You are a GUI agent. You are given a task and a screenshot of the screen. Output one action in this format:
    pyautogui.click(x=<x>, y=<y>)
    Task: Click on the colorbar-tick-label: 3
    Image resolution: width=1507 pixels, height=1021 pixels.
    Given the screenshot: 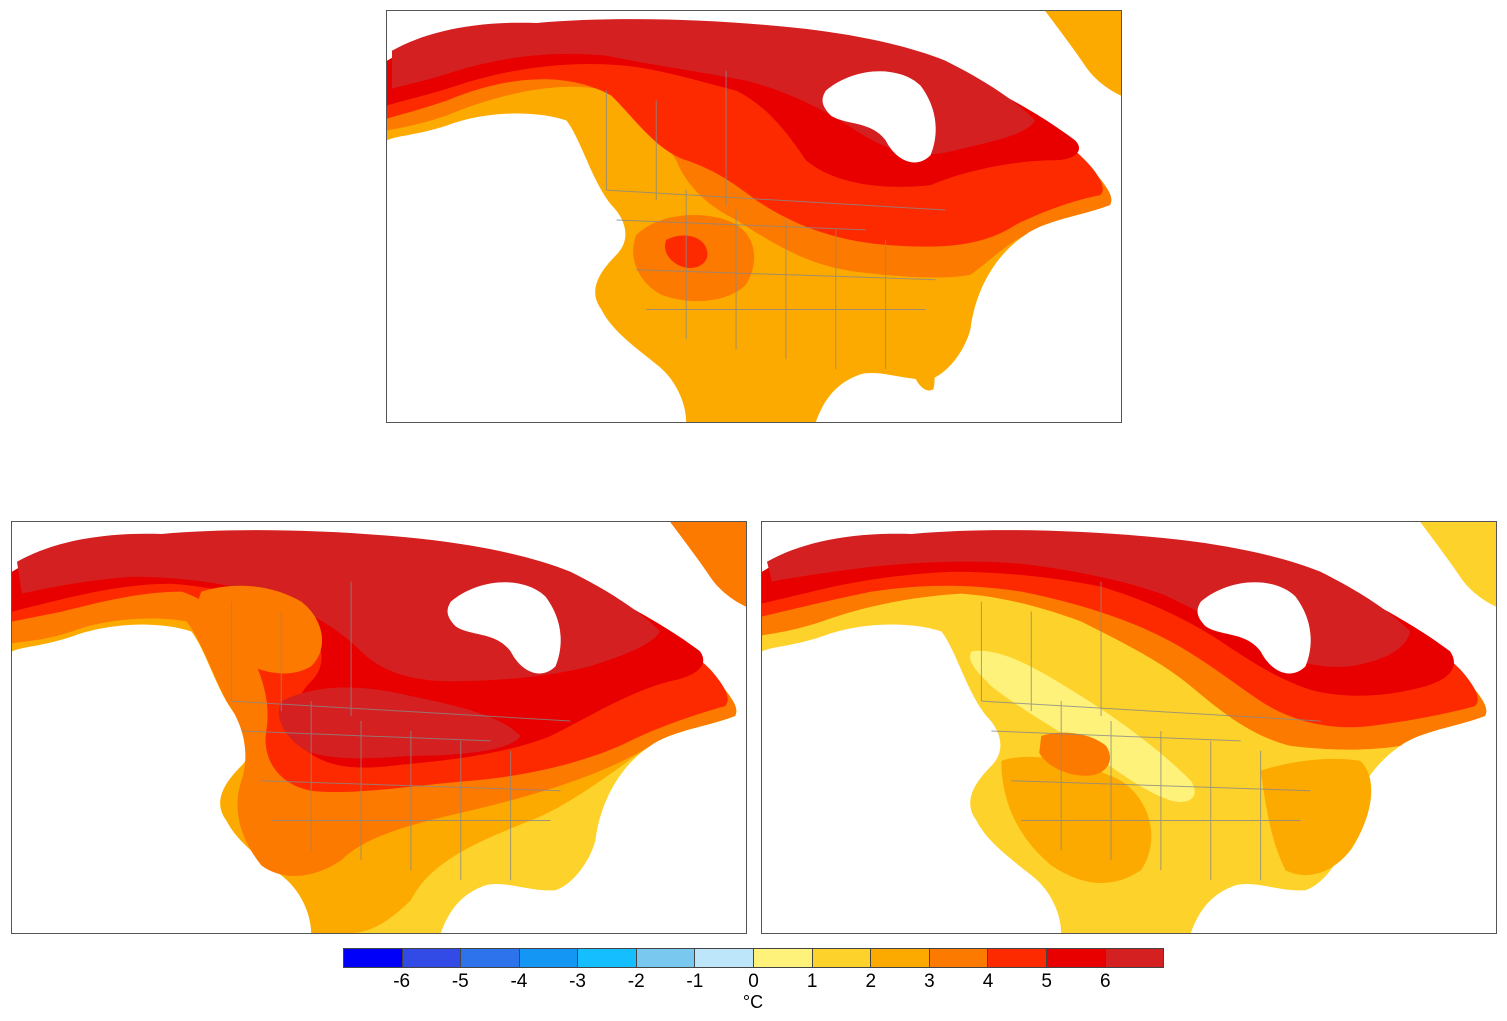 What is the action you would take?
    pyautogui.click(x=929, y=981)
    